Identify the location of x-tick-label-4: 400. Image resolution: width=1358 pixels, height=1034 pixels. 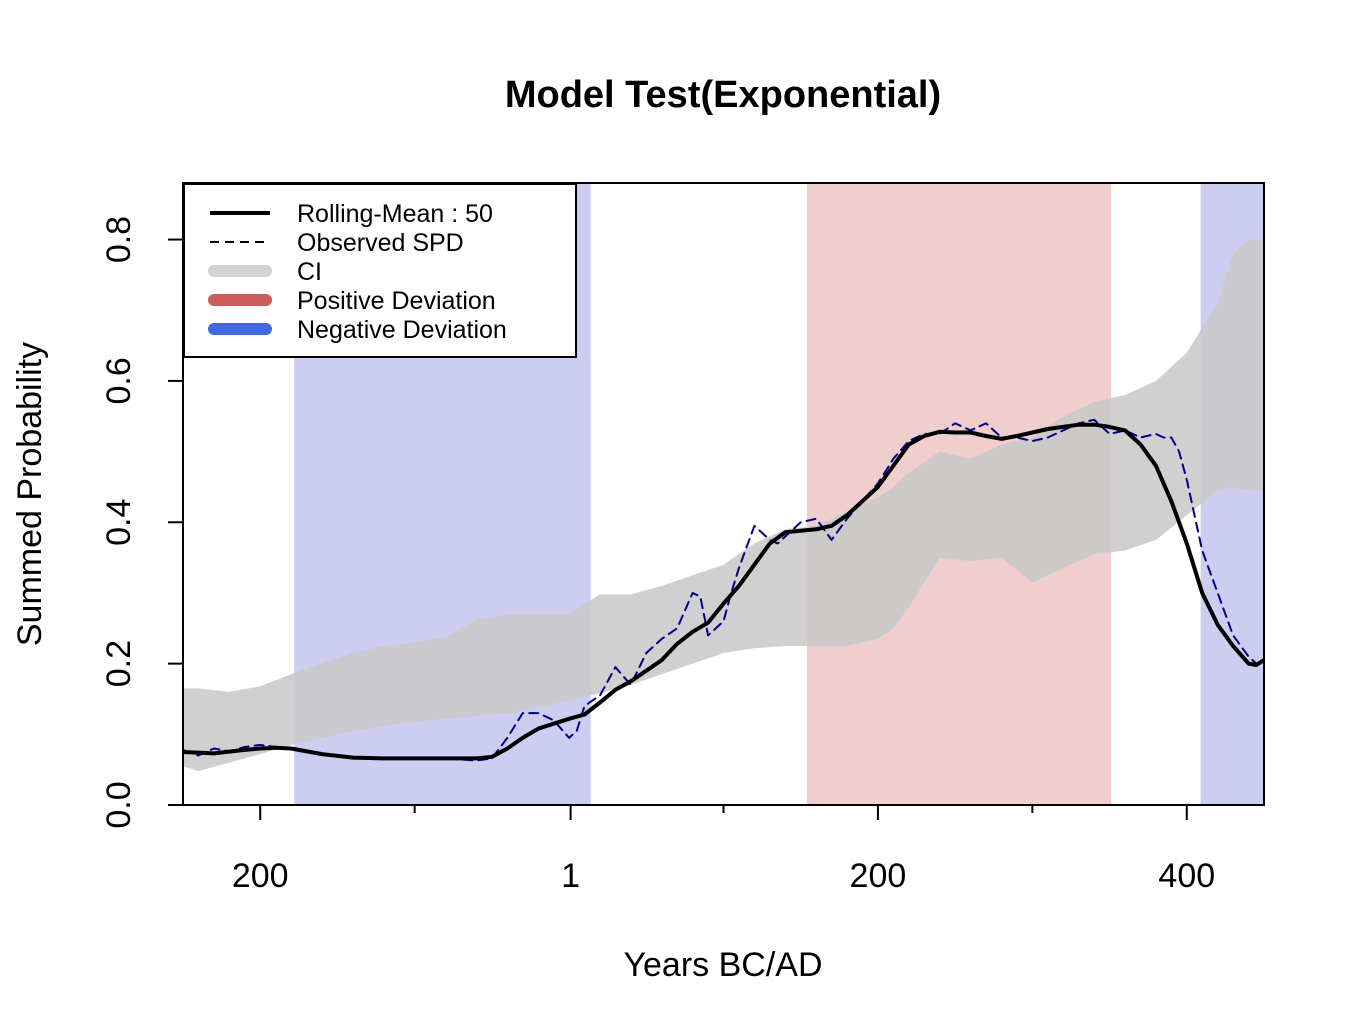
(1186, 876).